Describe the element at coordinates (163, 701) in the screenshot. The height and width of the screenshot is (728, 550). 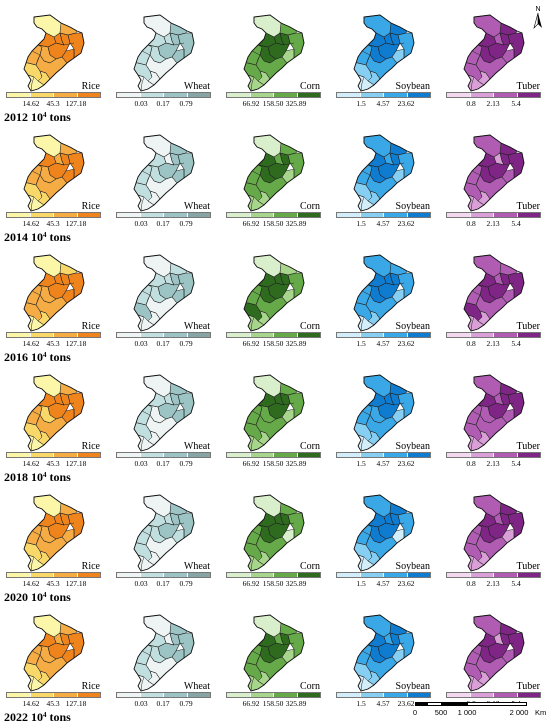
I see `color-legend: 0.03 0.17 0.79` at that location.